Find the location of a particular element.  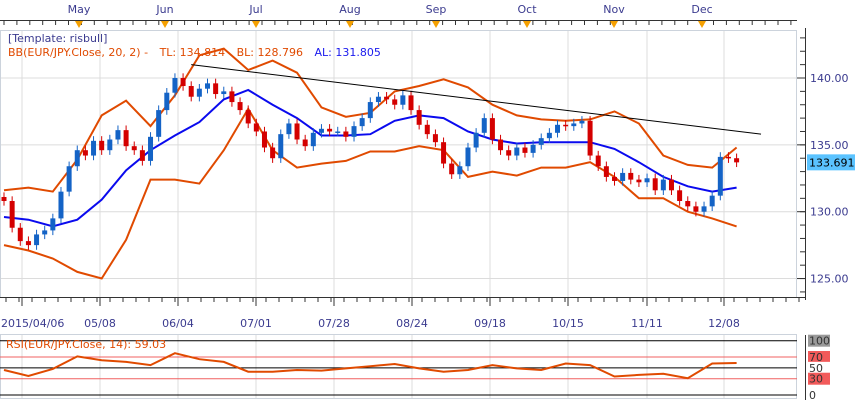

month-label: May is located at coordinates (79, 9).